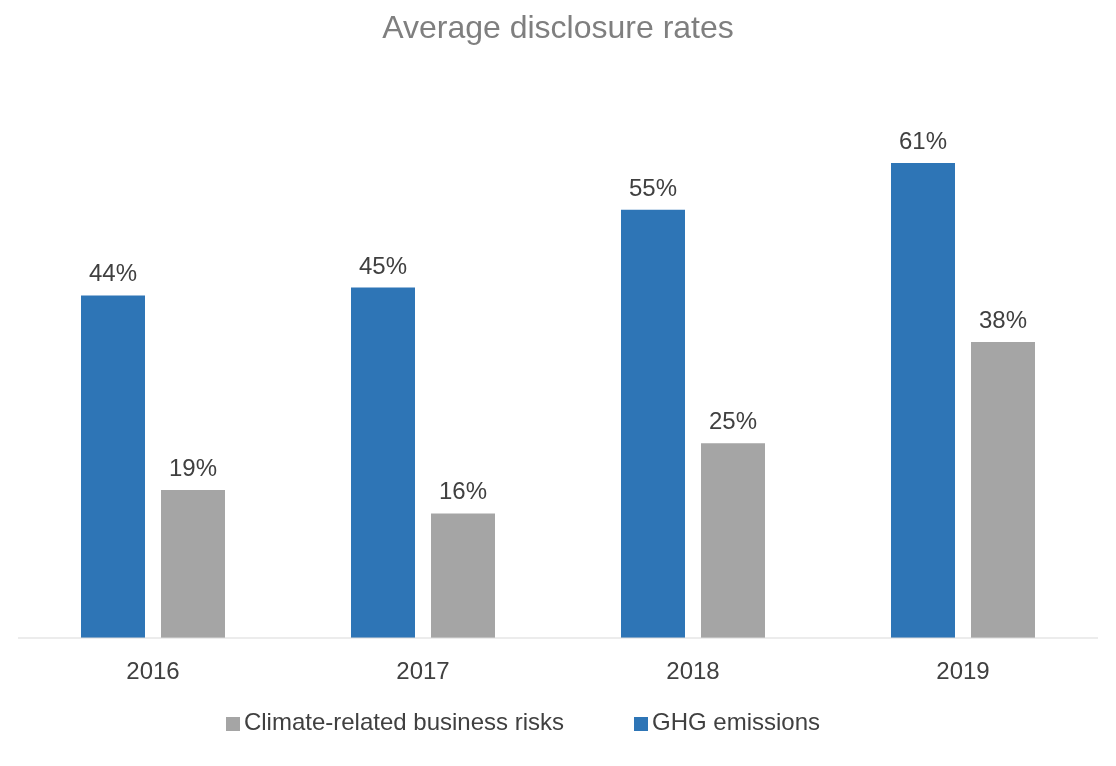 The height and width of the screenshot is (766, 1116). Describe the element at coordinates (963, 671) in the screenshot. I see `x-tick-label: 2019` at that location.